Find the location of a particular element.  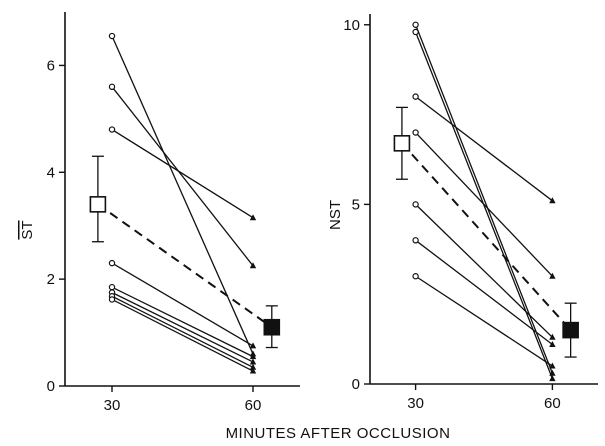

y-axis-title: ST is located at coordinates (27, 229).